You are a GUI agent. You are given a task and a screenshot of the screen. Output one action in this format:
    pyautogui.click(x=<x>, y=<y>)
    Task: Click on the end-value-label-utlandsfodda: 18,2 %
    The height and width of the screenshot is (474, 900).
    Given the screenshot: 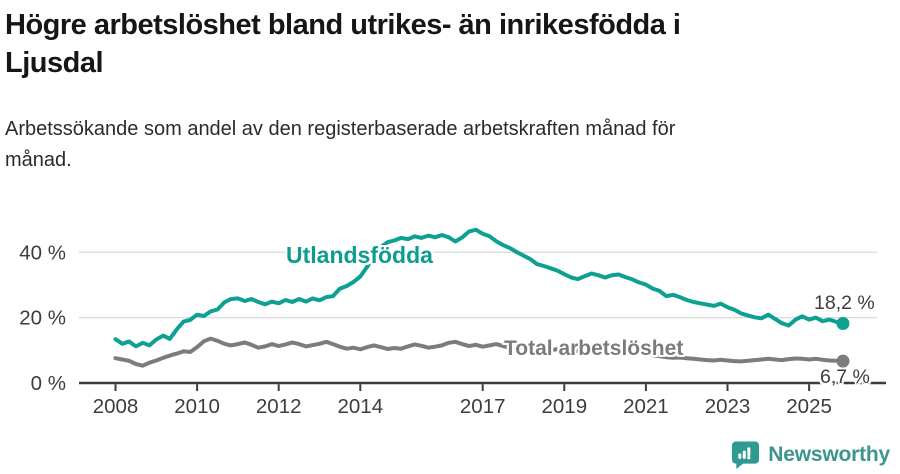 What is the action you would take?
    pyautogui.click(x=844, y=303)
    